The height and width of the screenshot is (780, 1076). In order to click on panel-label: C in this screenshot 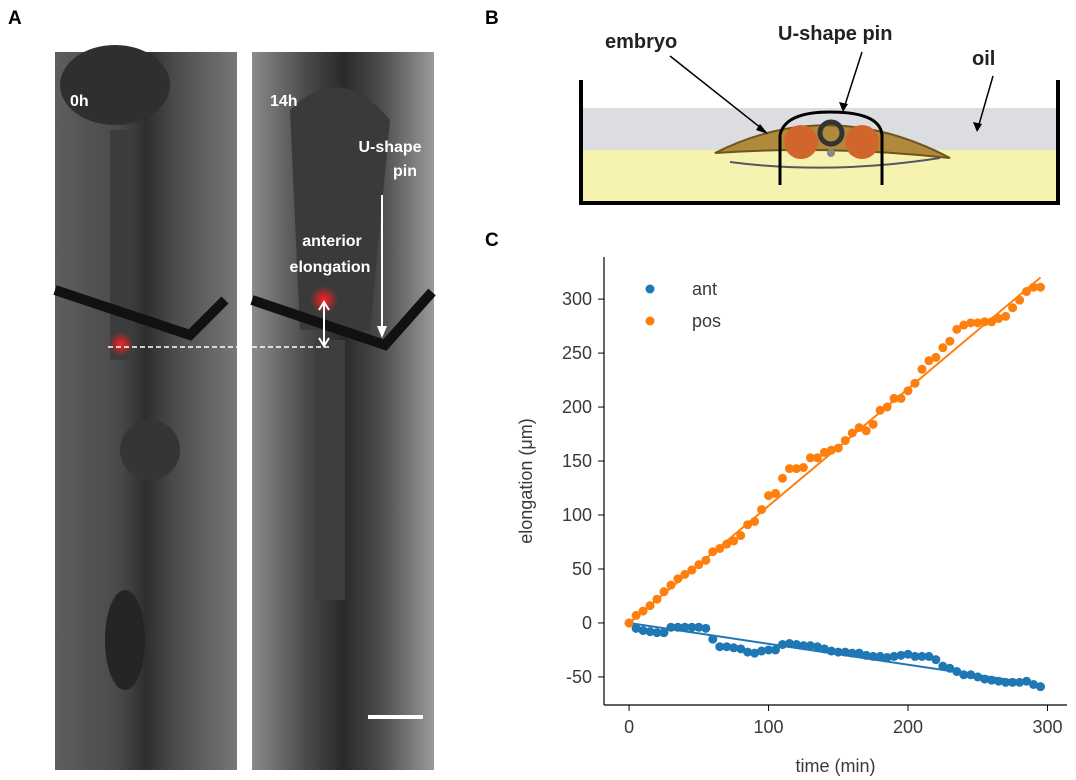, I will do `click(492, 240)`.